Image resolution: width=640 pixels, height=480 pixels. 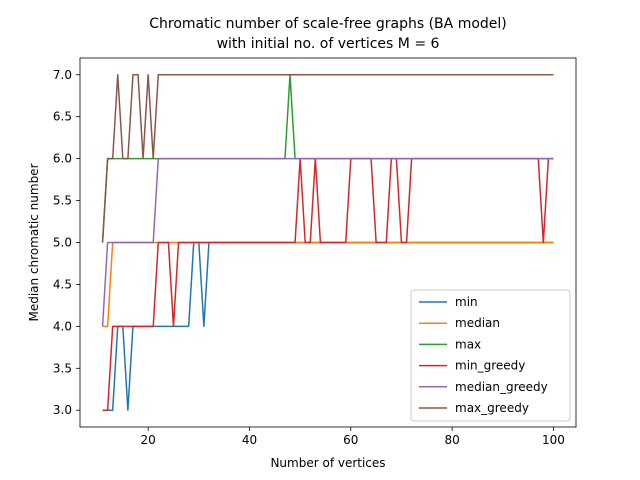 What do you see at coordinates (62, 284) in the screenshot?
I see `y-tick-label: 4.5` at bounding box center [62, 284].